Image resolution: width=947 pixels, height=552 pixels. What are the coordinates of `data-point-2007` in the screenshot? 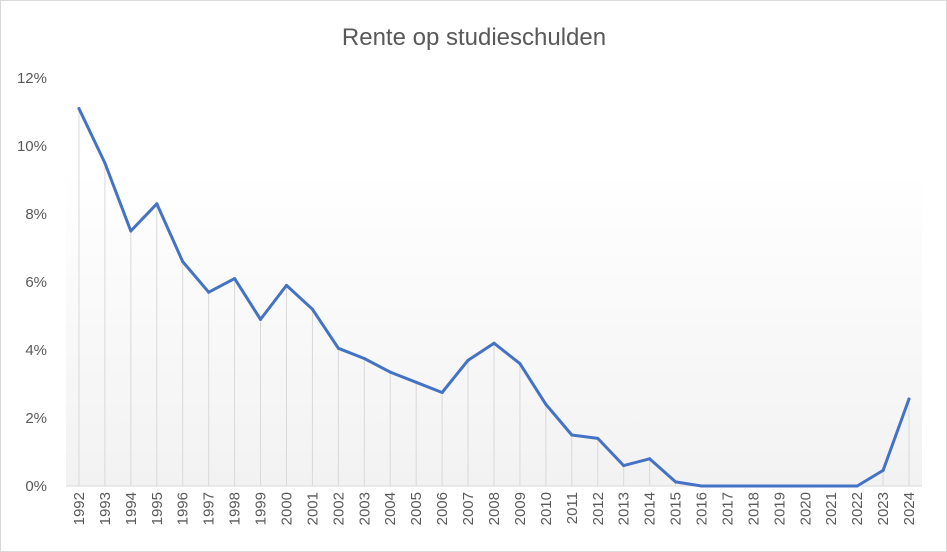 It's located at (468, 360).